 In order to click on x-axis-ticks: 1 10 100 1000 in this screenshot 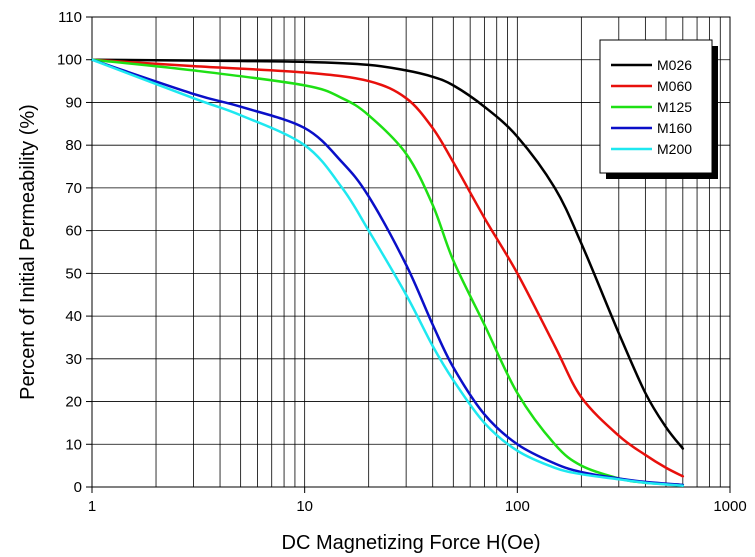, I will do `click(417, 501)`.